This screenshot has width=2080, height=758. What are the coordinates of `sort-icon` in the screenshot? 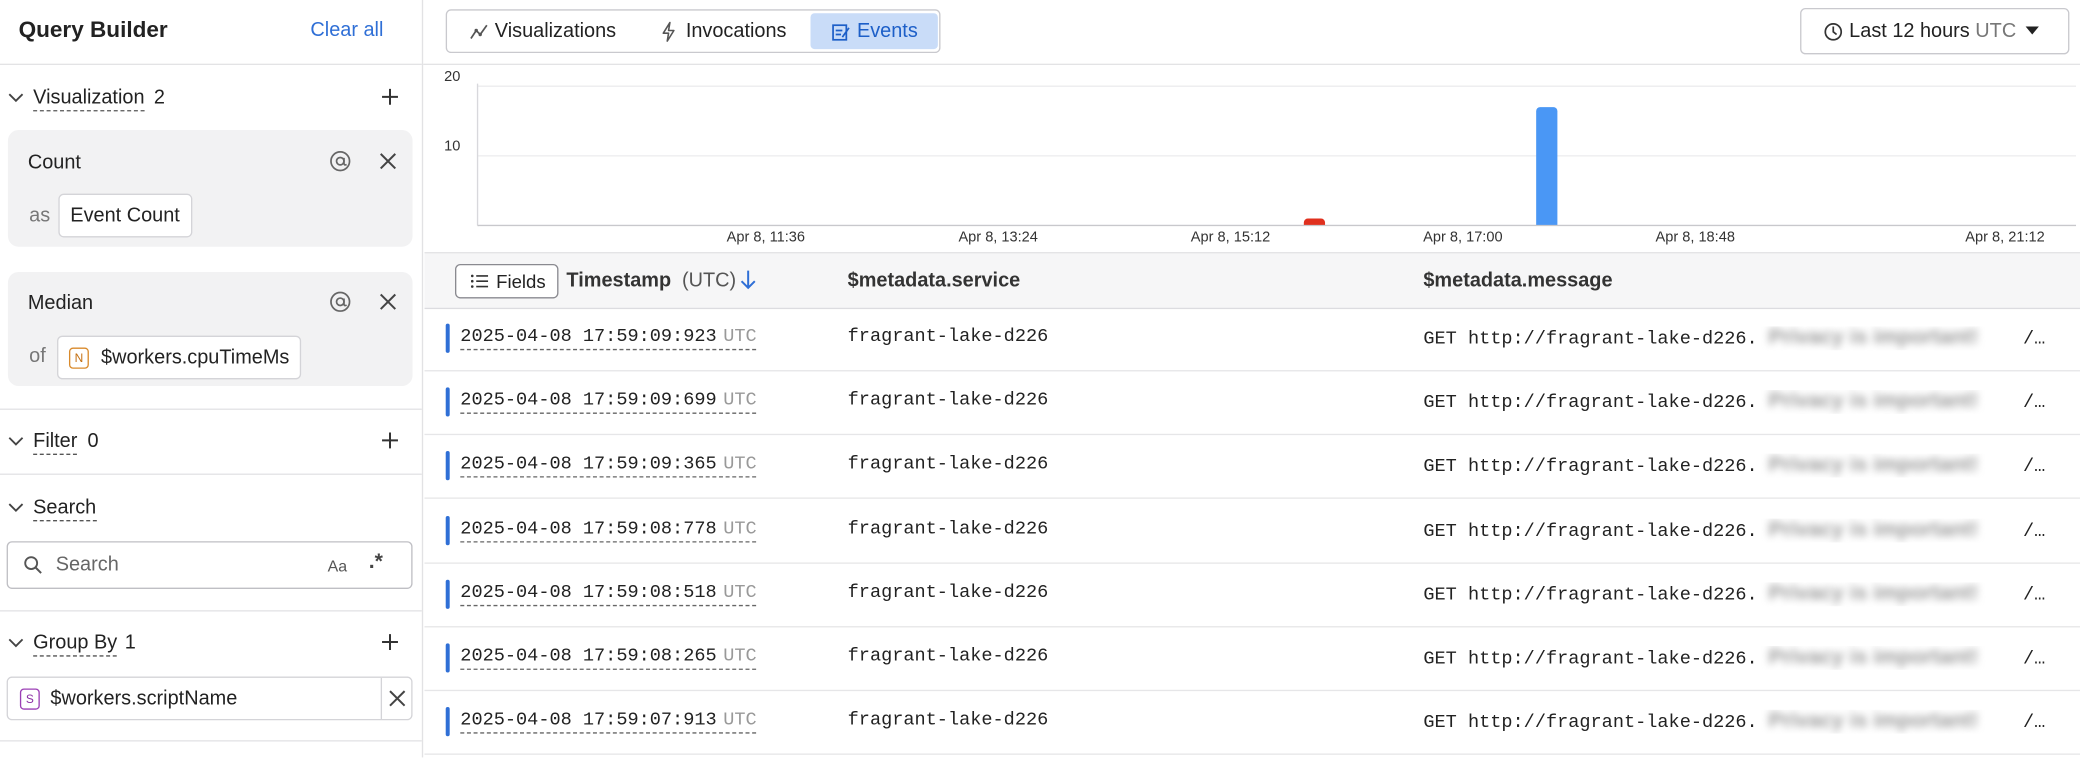 It's located at (748, 279).